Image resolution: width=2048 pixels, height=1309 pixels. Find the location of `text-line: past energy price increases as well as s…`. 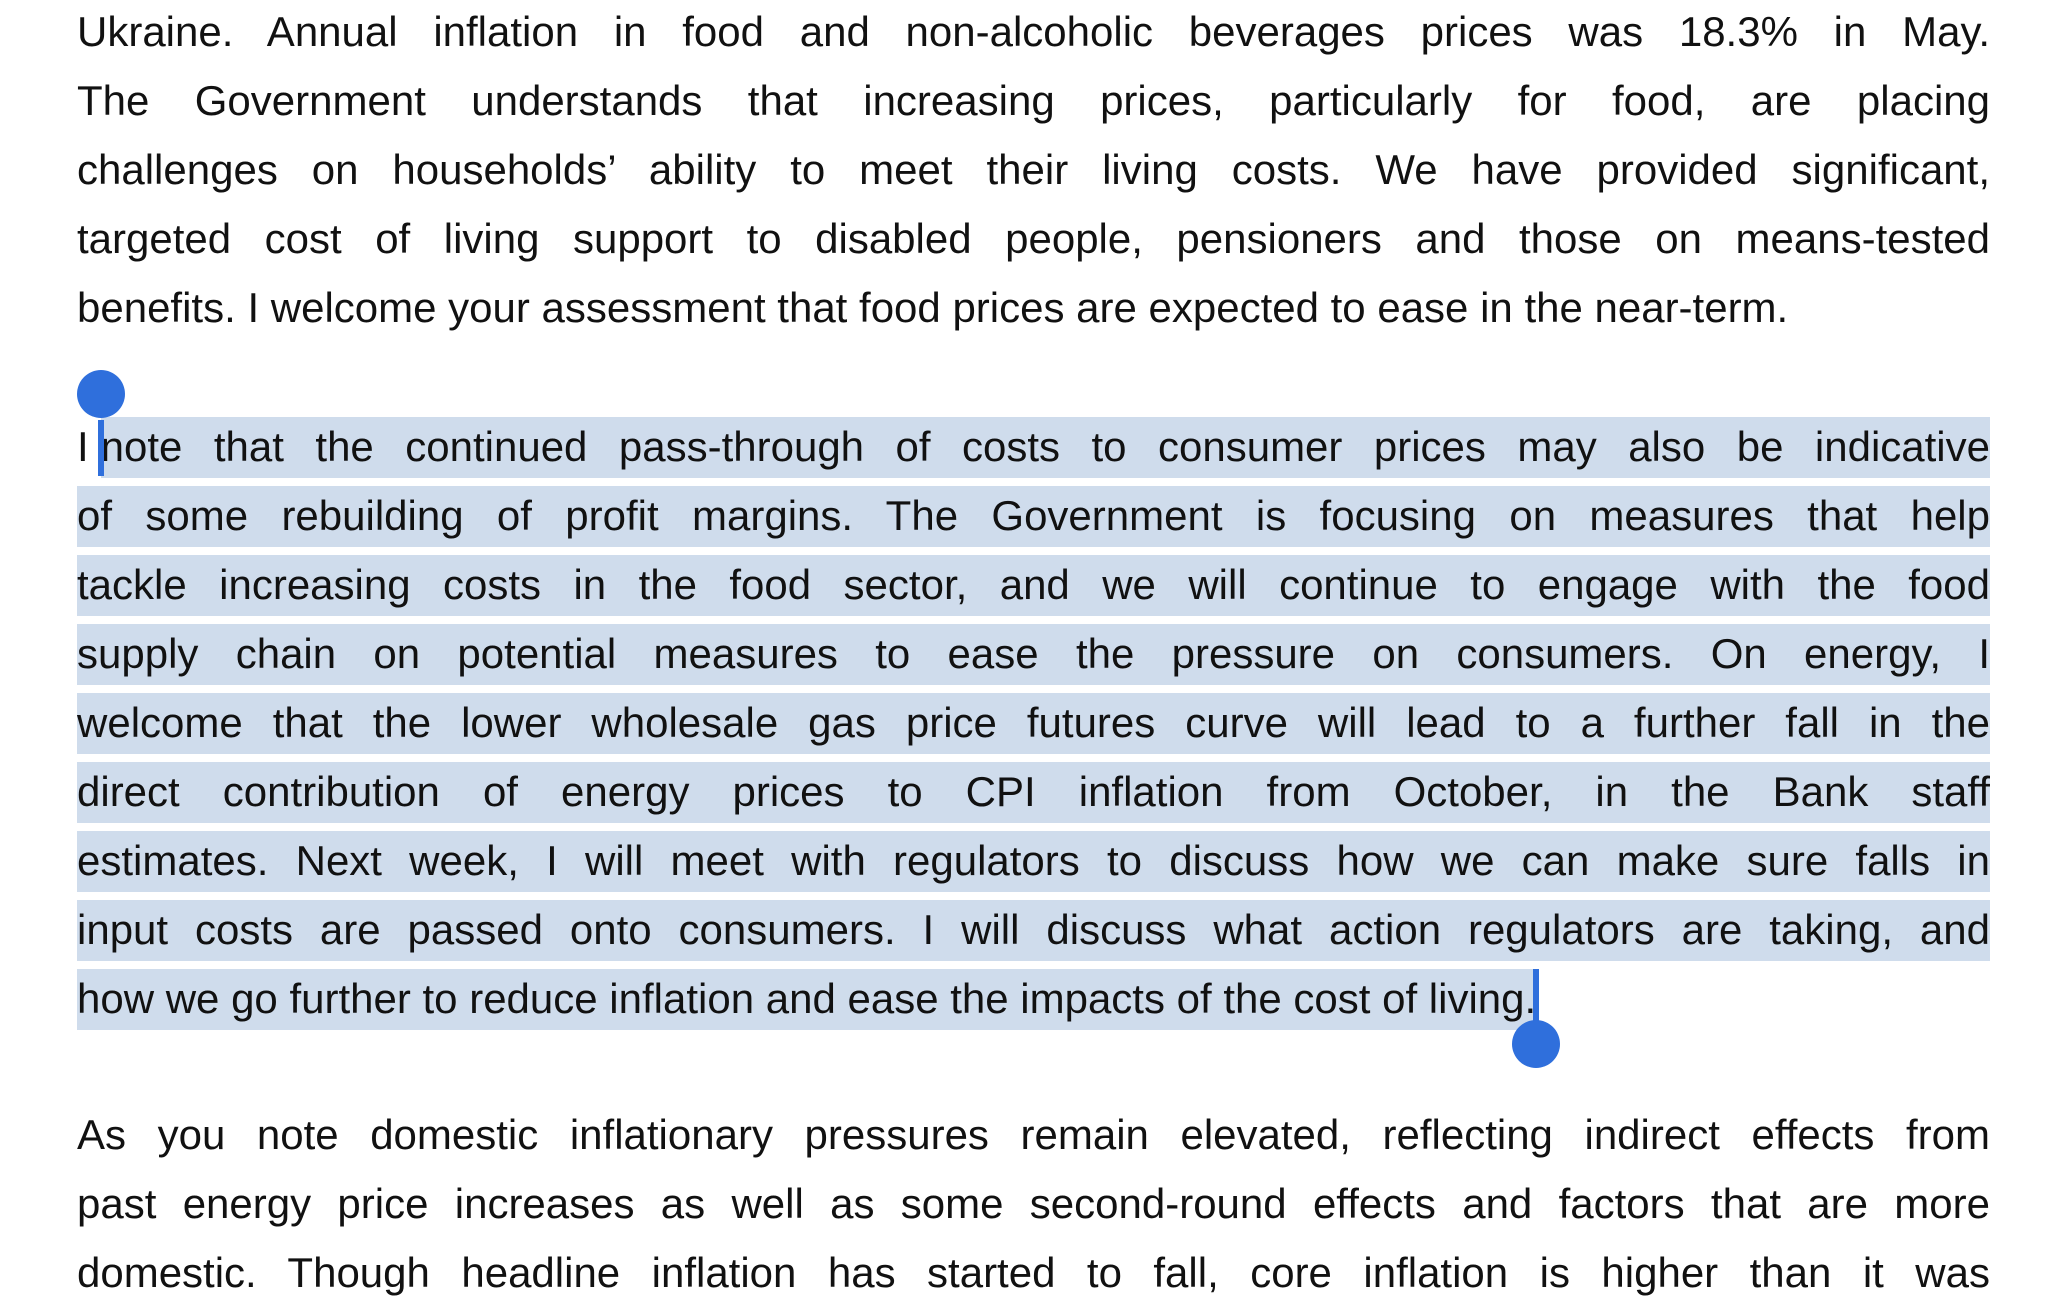

text-line: past energy price increases as well as s… is located at coordinates (1033, 1203).